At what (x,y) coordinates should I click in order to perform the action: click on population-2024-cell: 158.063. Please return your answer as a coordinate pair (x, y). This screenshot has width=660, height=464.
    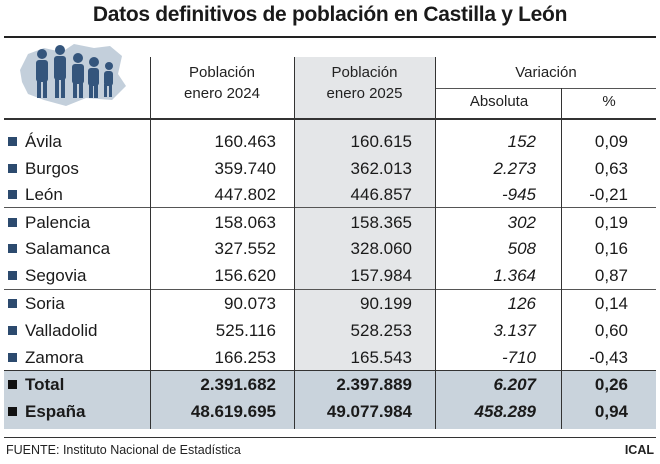
    Looking at the image, I should click on (245, 222).